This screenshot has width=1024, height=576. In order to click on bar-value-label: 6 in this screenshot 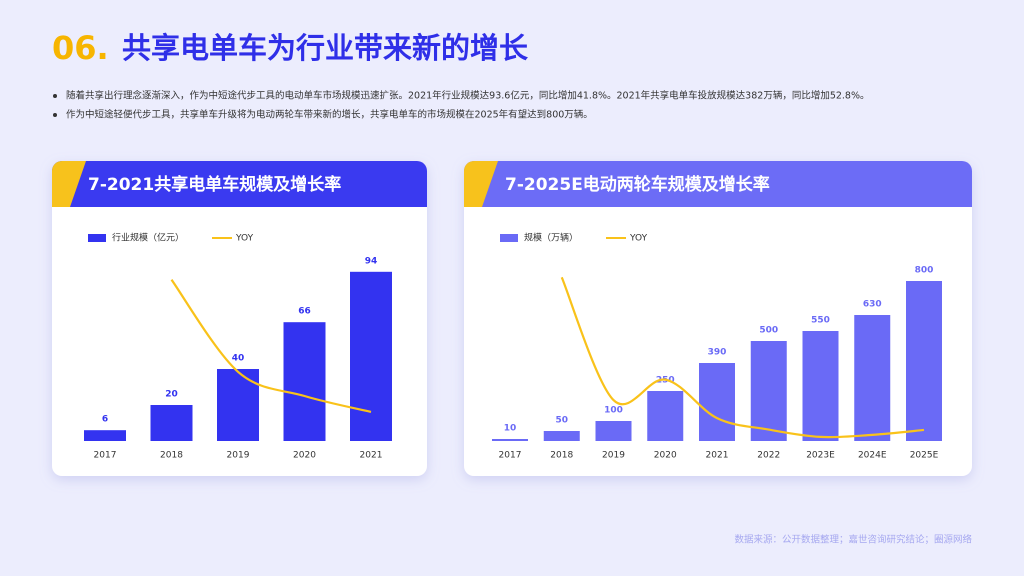, I will do `click(105, 420)`.